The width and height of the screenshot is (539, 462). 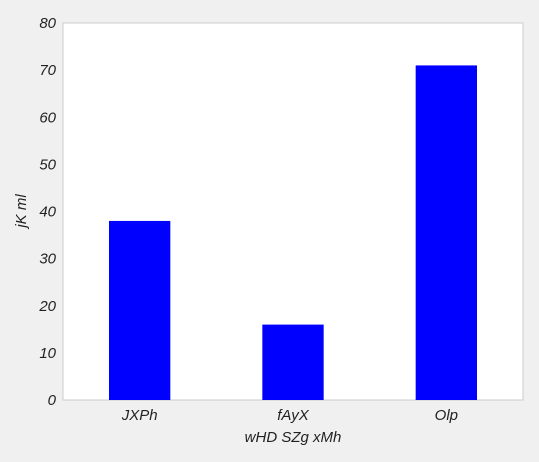 What do you see at coordinates (47, 306) in the screenshot?
I see `y-tick-label: 20` at bounding box center [47, 306].